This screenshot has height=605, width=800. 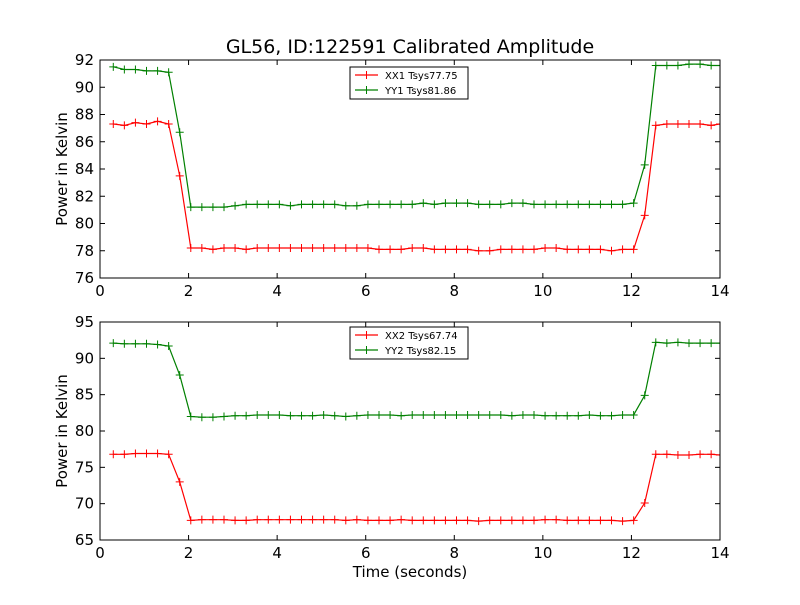 What do you see at coordinates (84, 224) in the screenshot?
I see `subplot-1-y-tick-label: 80` at bounding box center [84, 224].